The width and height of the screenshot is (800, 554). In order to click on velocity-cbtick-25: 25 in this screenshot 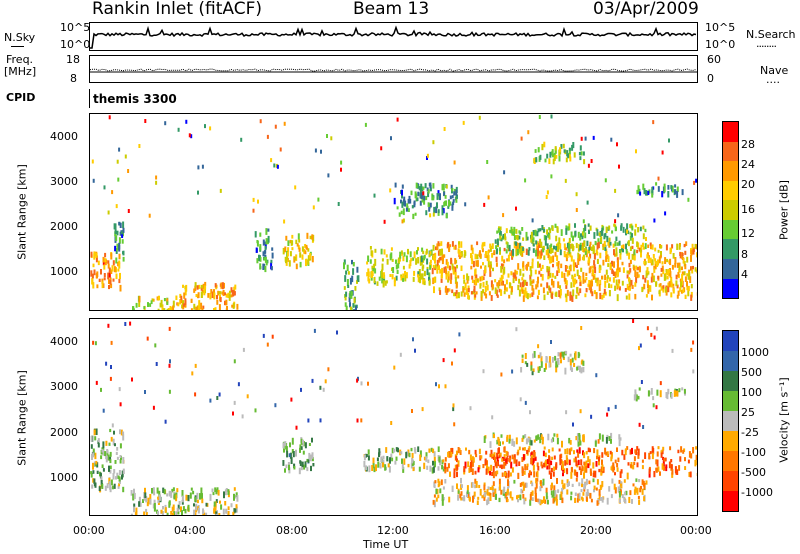, I will do `click(748, 412)`.